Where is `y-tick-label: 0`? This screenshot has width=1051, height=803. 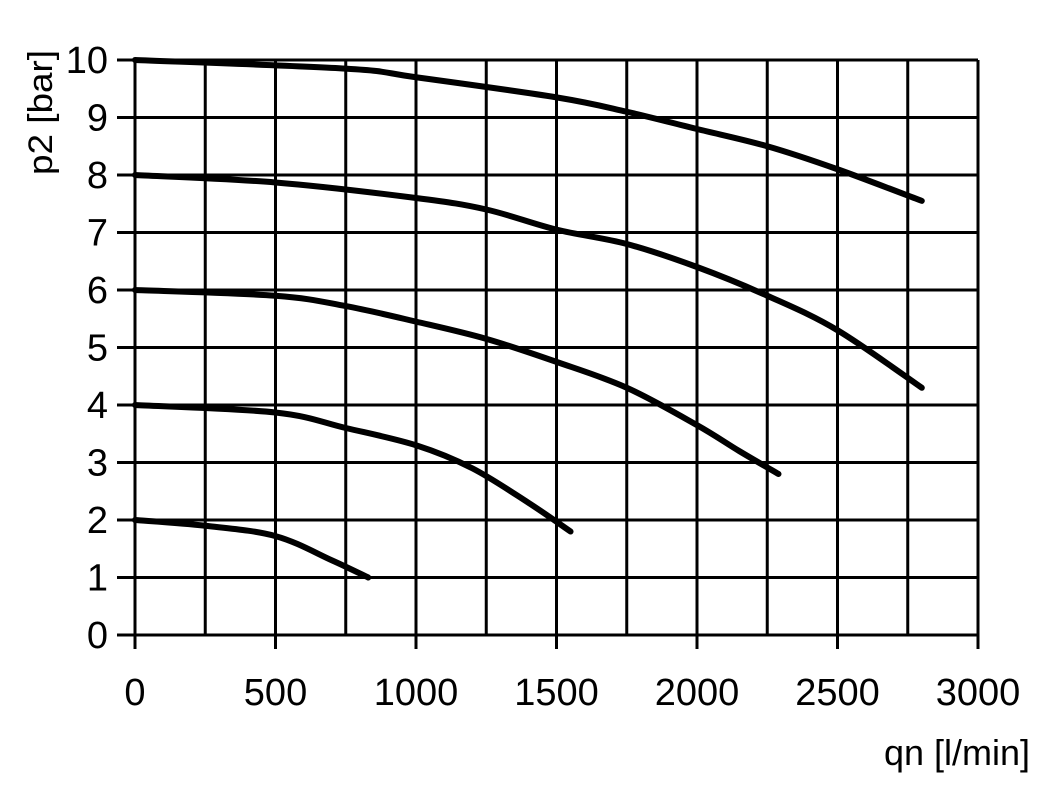
y-tick-label: 0 is located at coordinates (97, 636).